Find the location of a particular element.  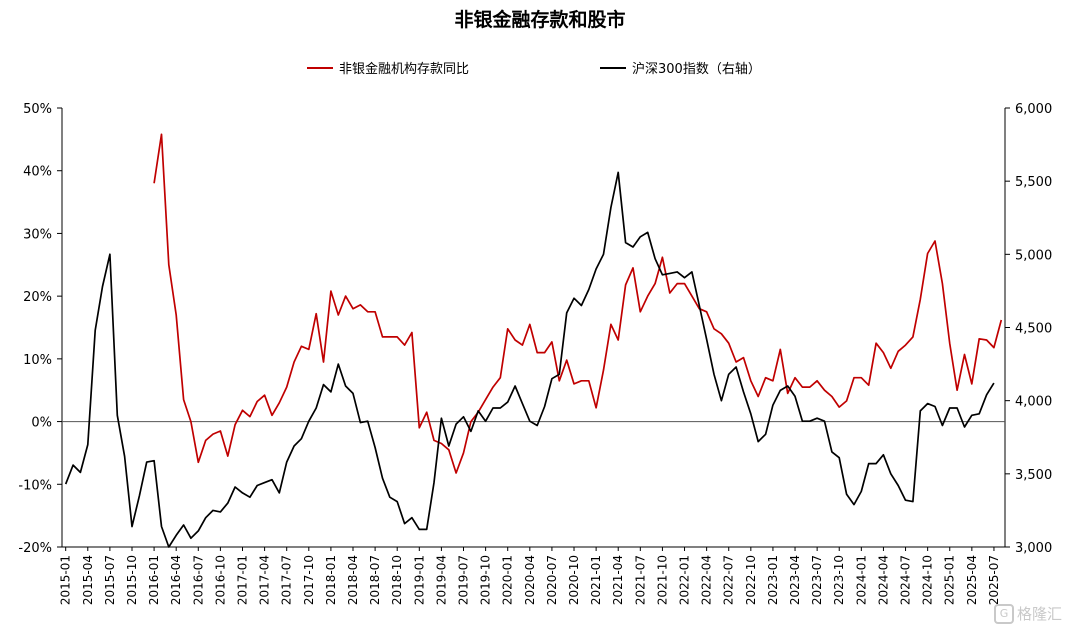

x-tick-label: 2024-01 is located at coordinates (861, 580).